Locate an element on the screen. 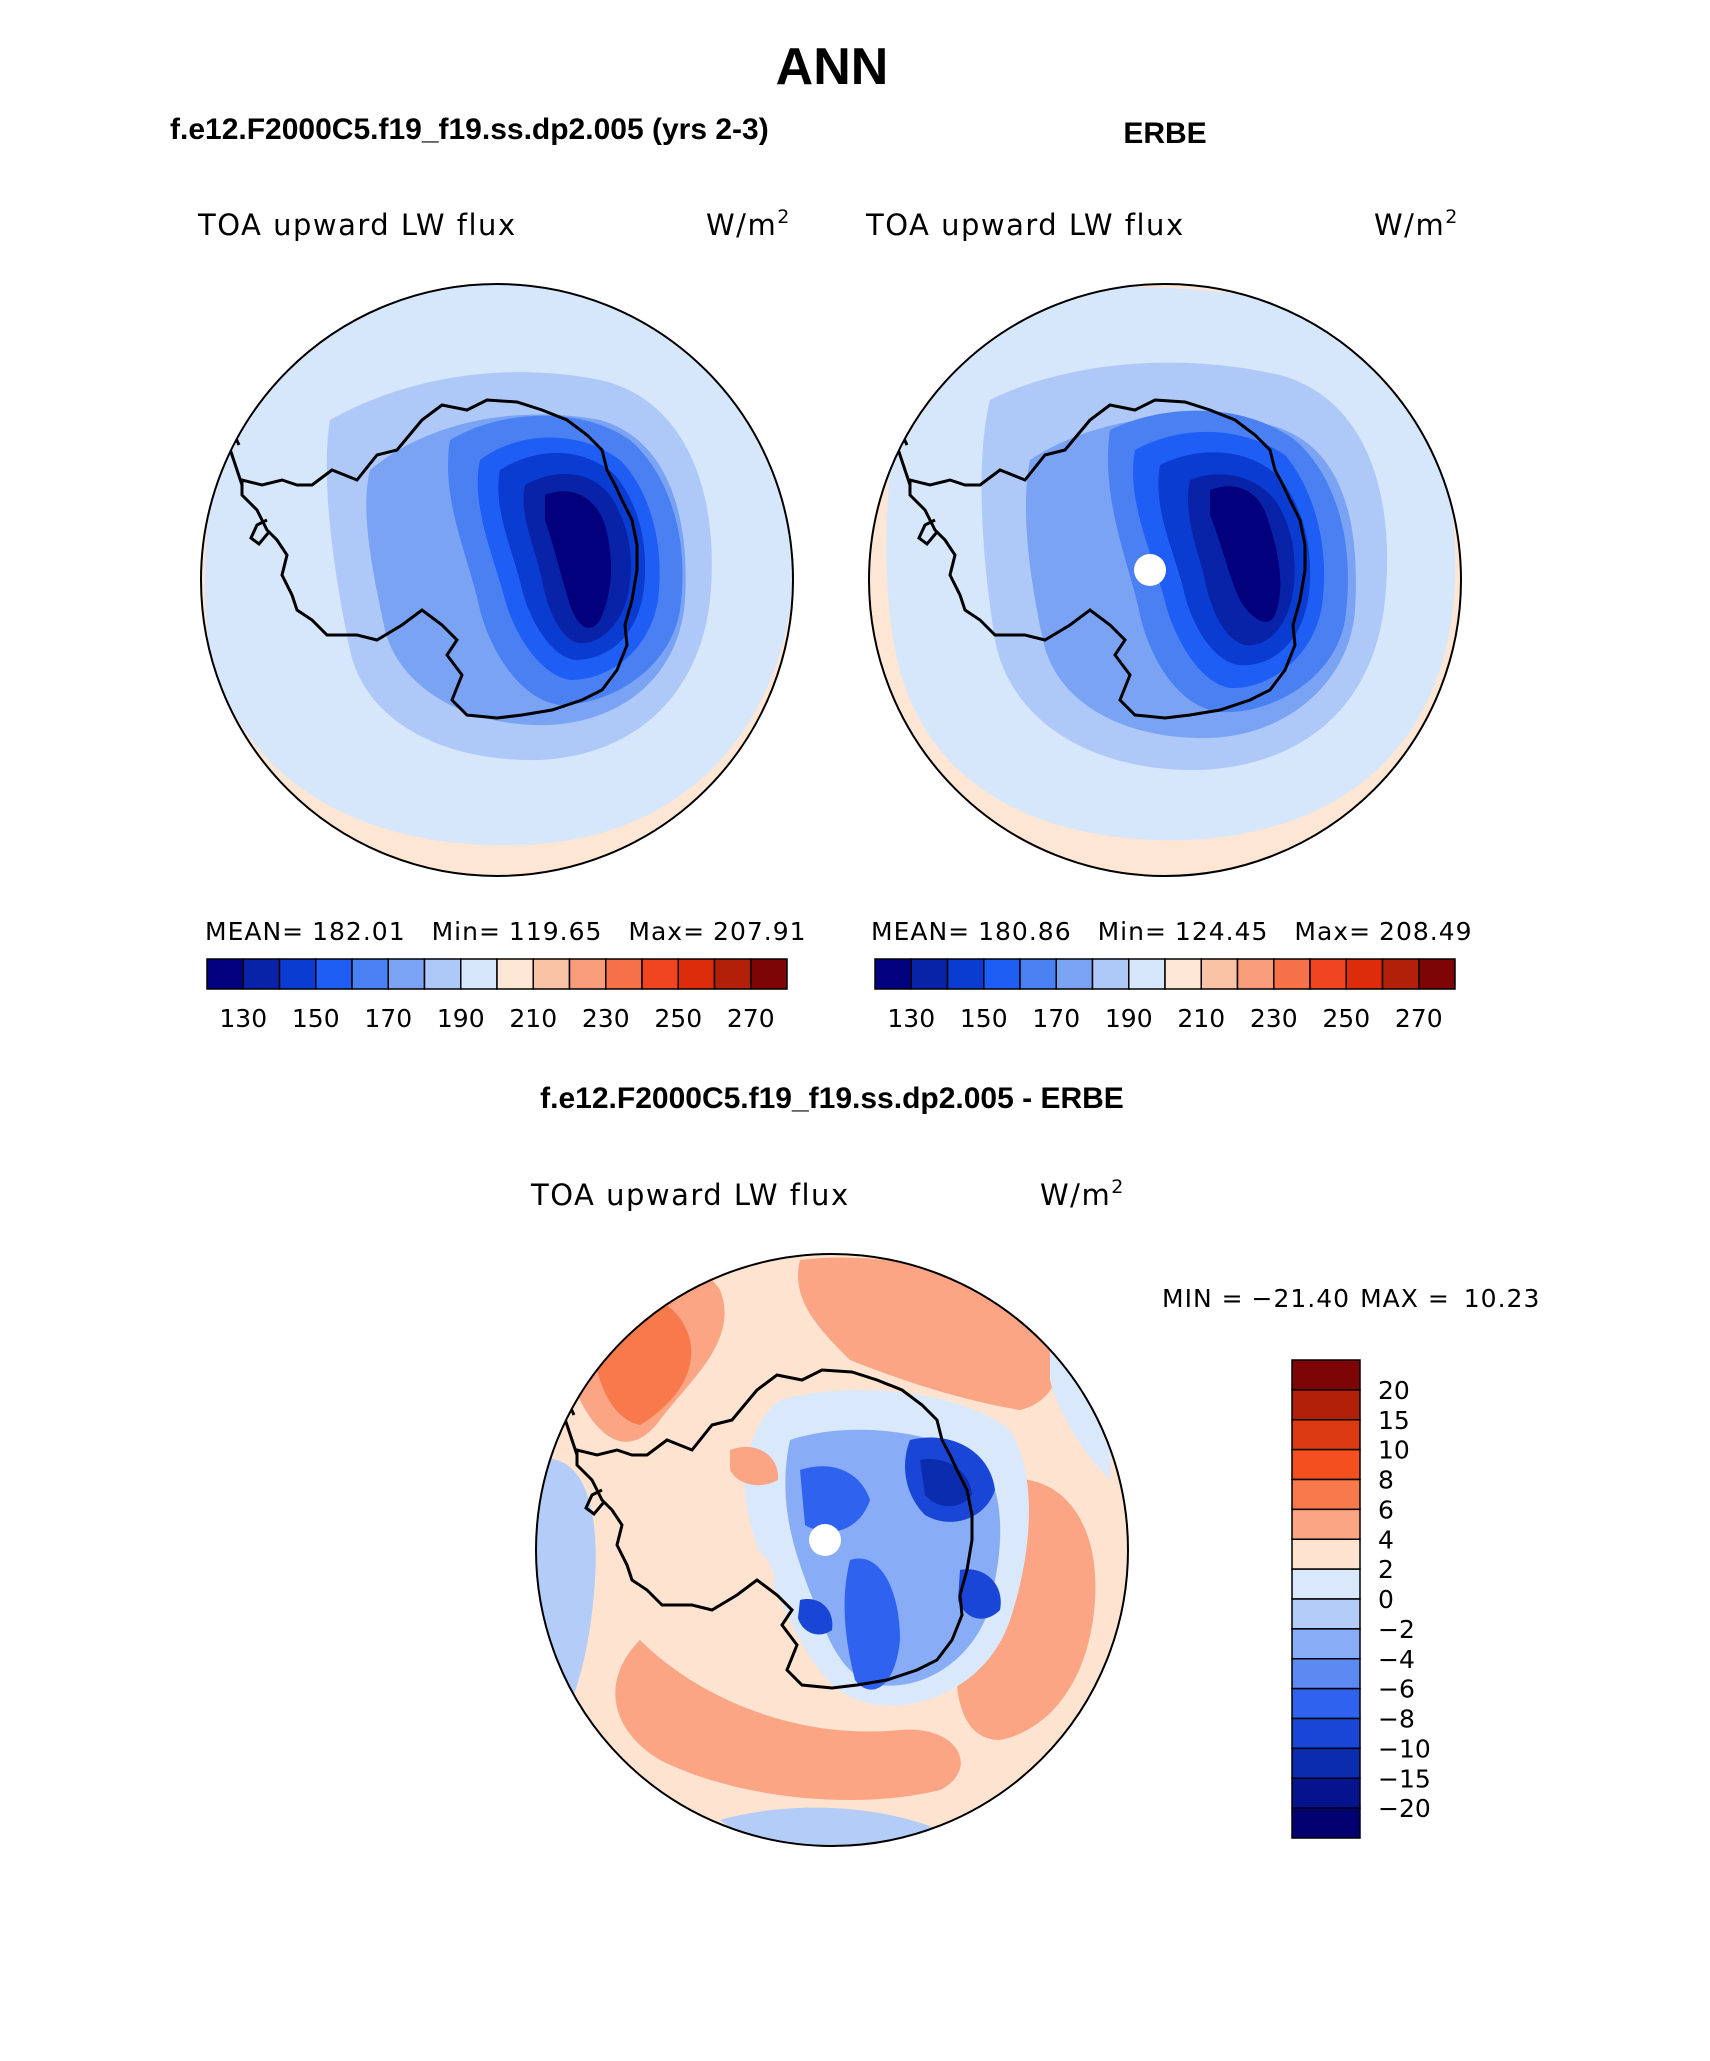 The image size is (1710, 2061). map-model is located at coordinates (497, 580).